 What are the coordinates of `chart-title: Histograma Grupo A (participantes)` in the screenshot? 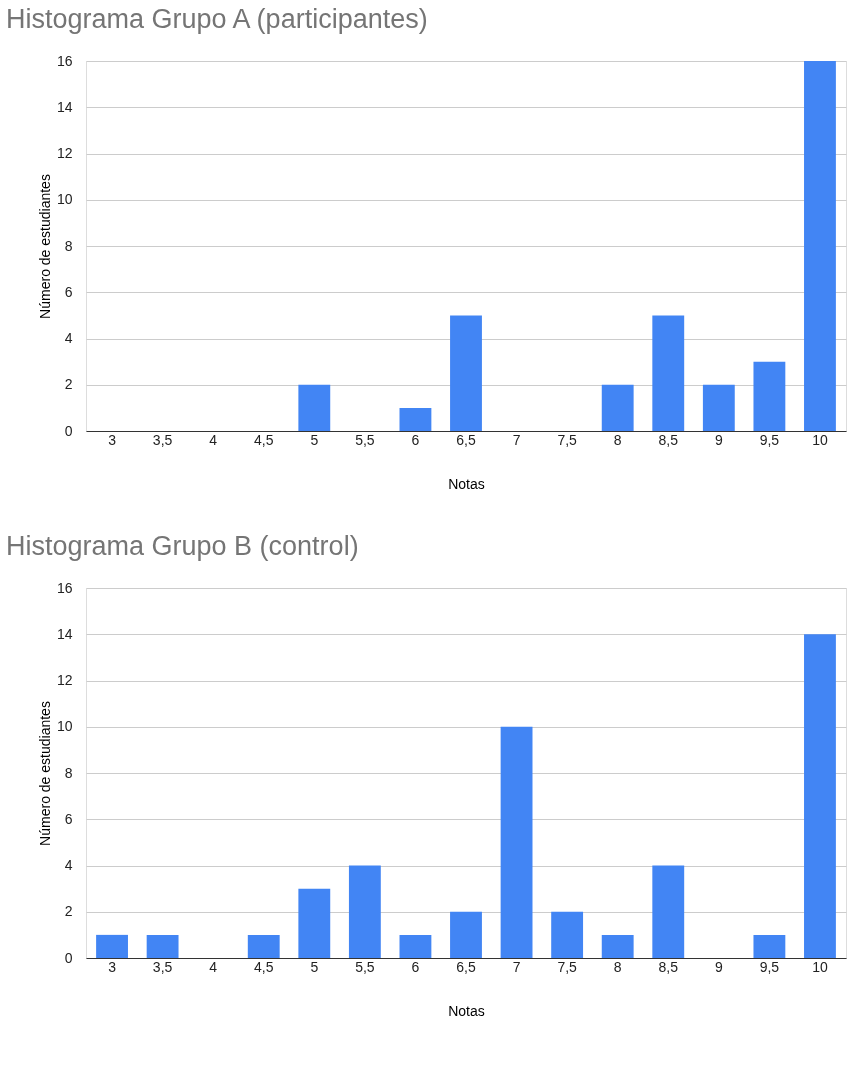 It's located at (217, 19).